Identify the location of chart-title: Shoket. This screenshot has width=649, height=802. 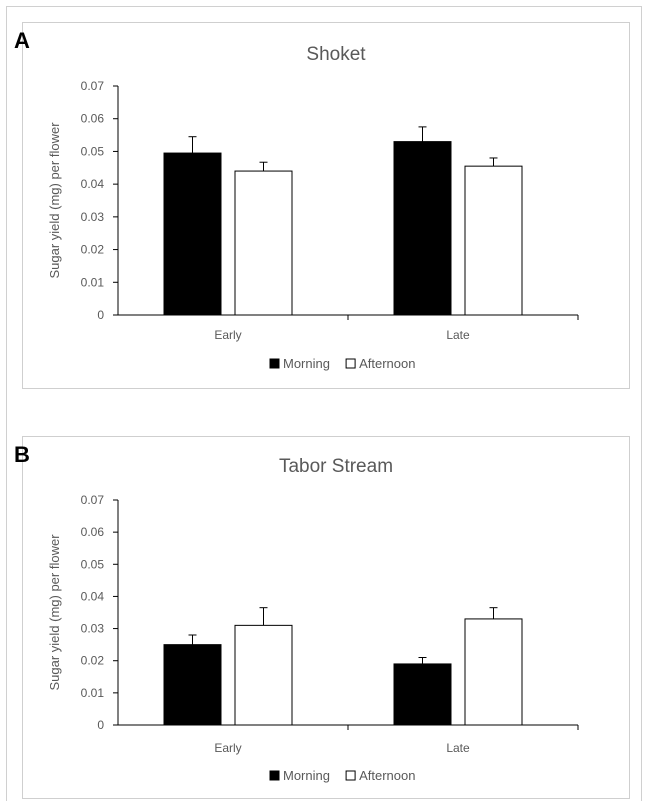
(336, 54).